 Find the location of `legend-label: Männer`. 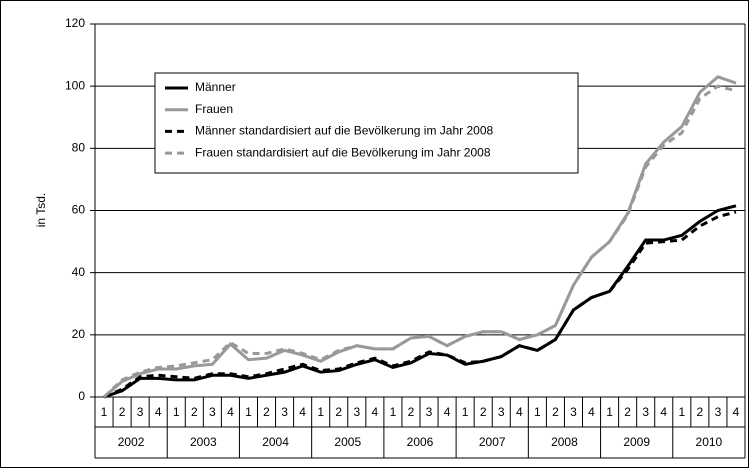

legend-label: Männer is located at coordinates (215, 87).